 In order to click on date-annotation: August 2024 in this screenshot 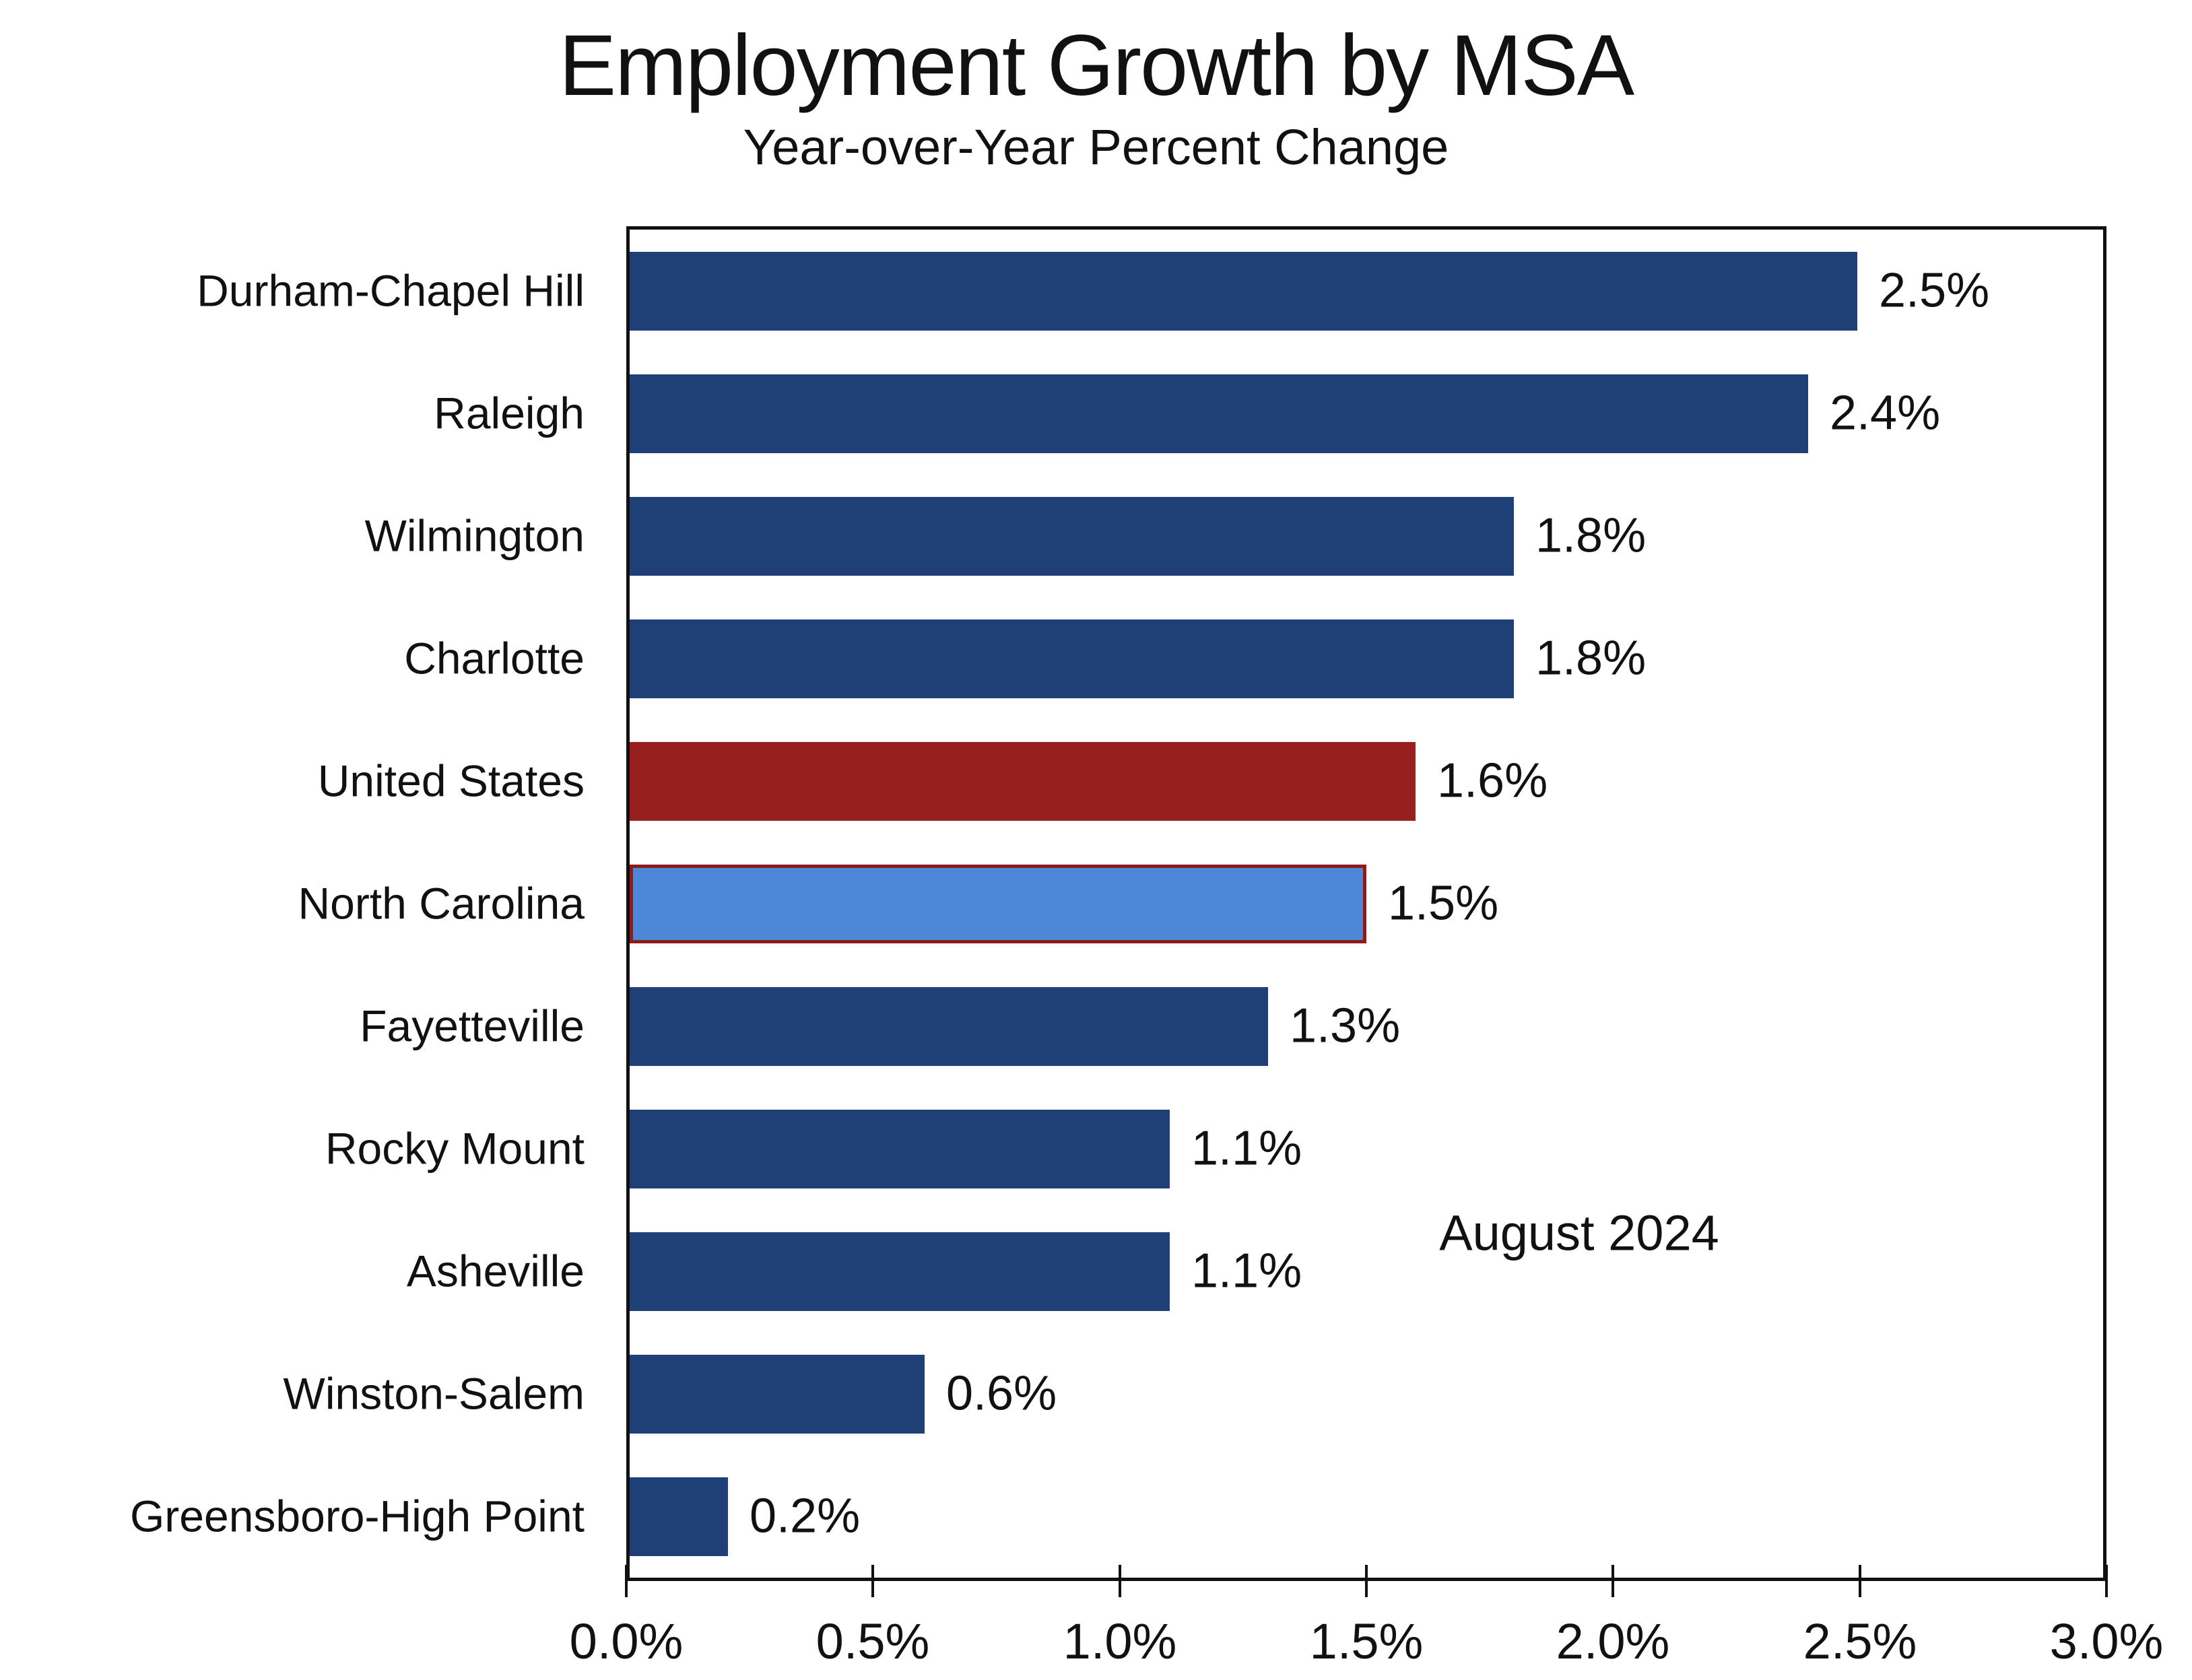, I will do `click(1579, 1233)`.